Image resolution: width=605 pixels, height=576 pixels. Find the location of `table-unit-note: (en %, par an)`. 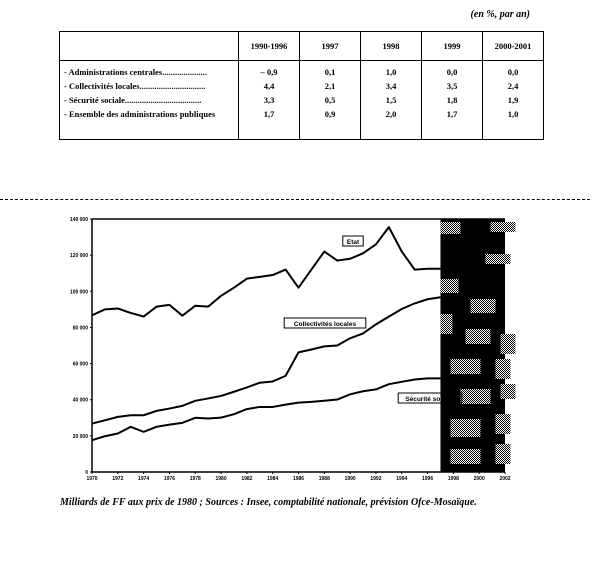

table-unit-note: (en %, par an) is located at coordinates (500, 14).